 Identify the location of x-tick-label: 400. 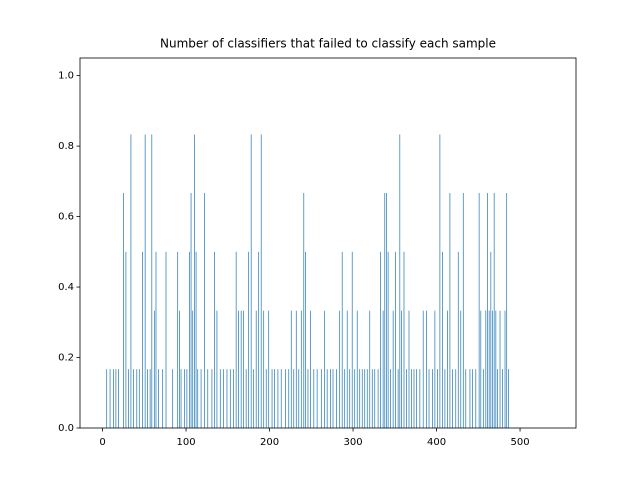
(436, 442).